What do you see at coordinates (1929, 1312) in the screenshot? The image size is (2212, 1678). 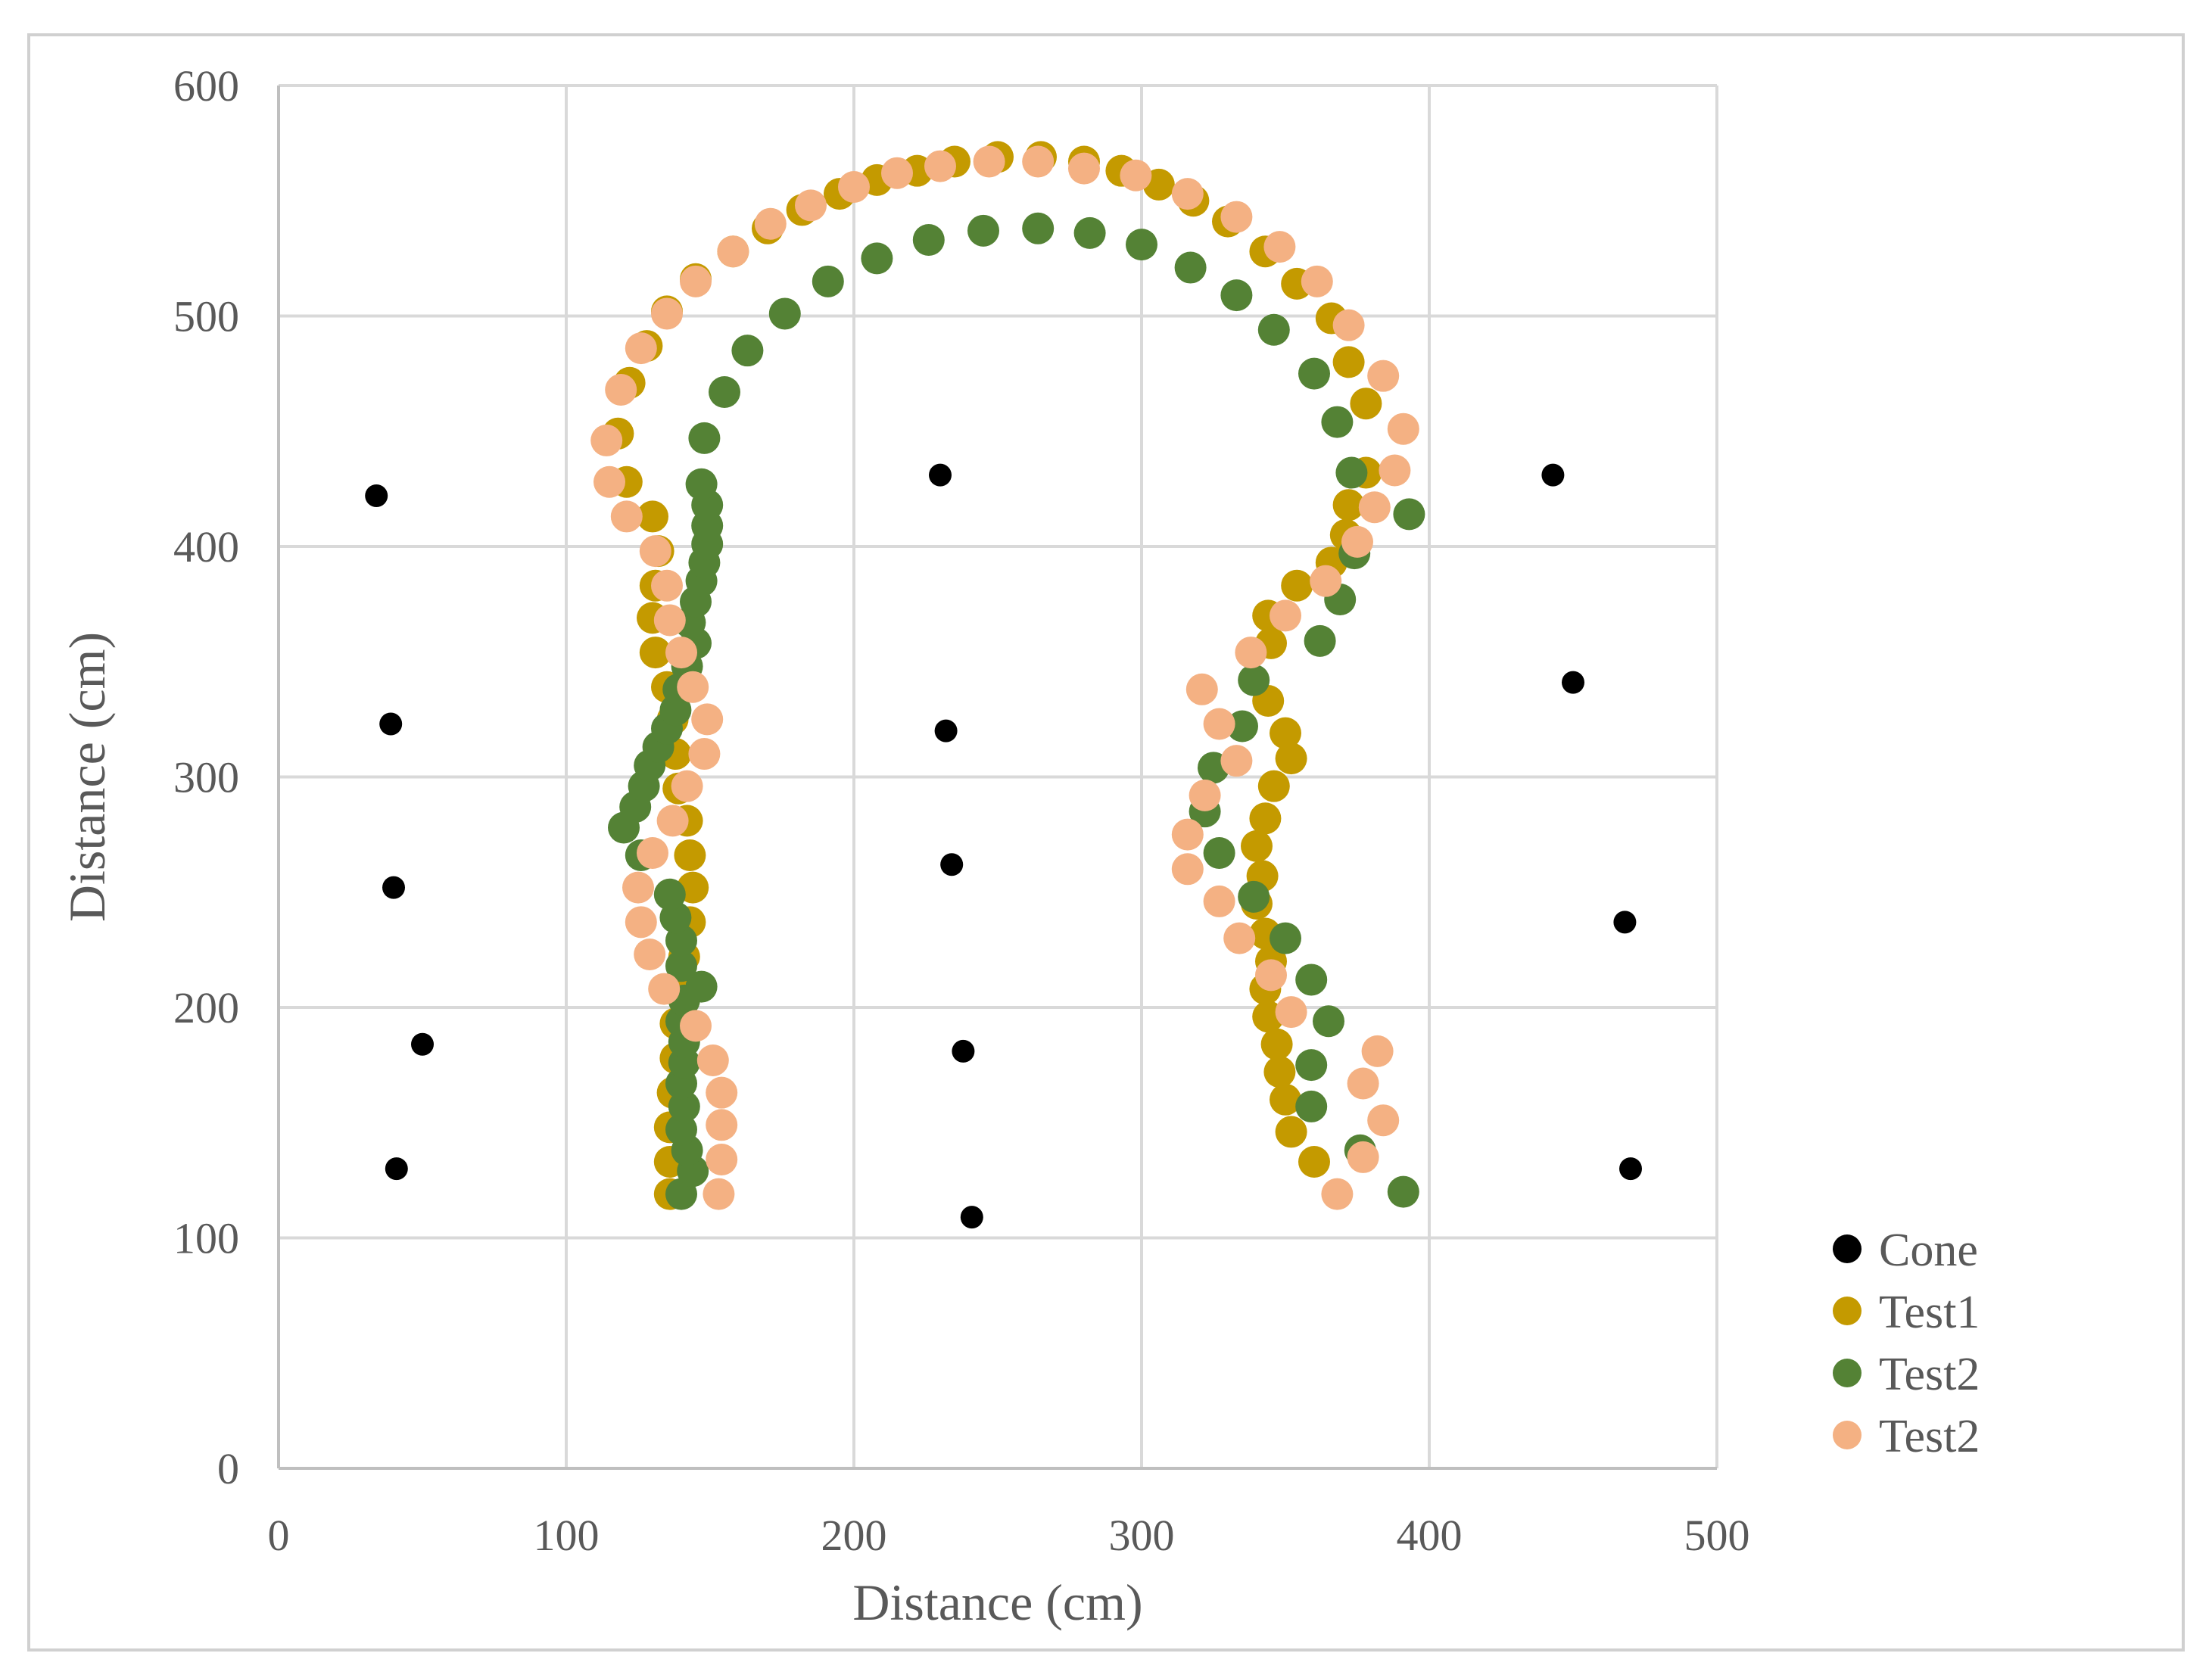 I see `legend-label-1: Test1` at bounding box center [1929, 1312].